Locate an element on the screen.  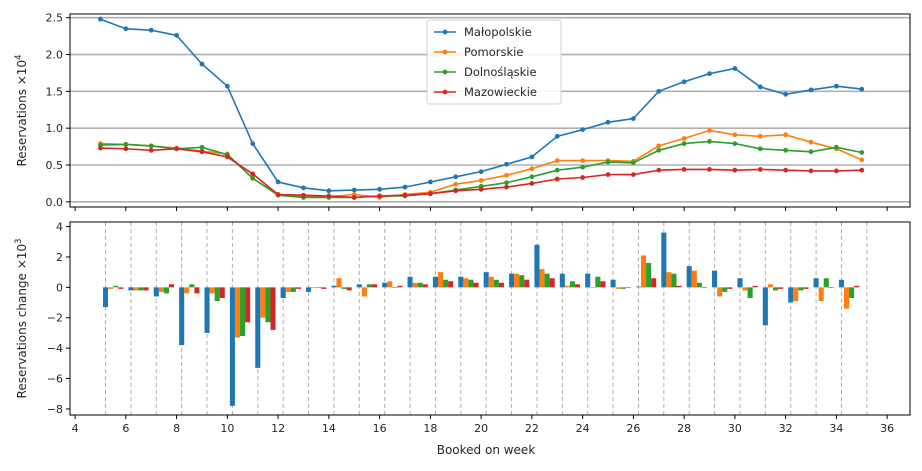
x-tick-label: 4 is located at coordinates (75, 428).